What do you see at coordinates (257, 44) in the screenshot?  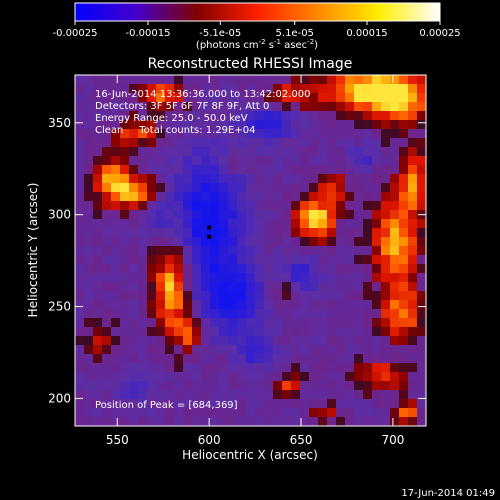 I see `colorbar-units: (photons cm-2 s-1 asec-2)` at bounding box center [257, 44].